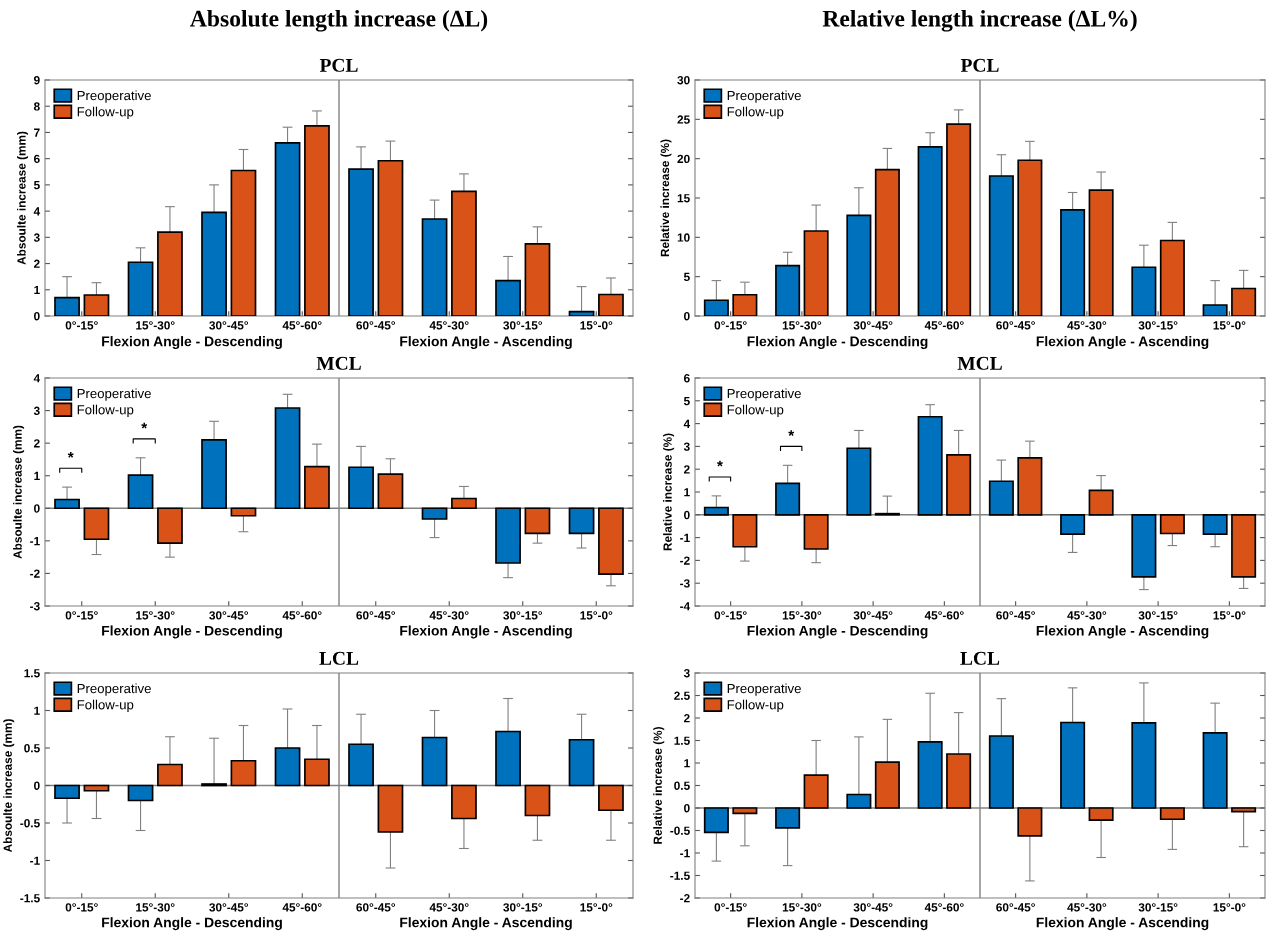 The height and width of the screenshot is (937, 1269). Describe the element at coordinates (682, 785) in the screenshot. I see `y-tick-label: 0.5` at that location.